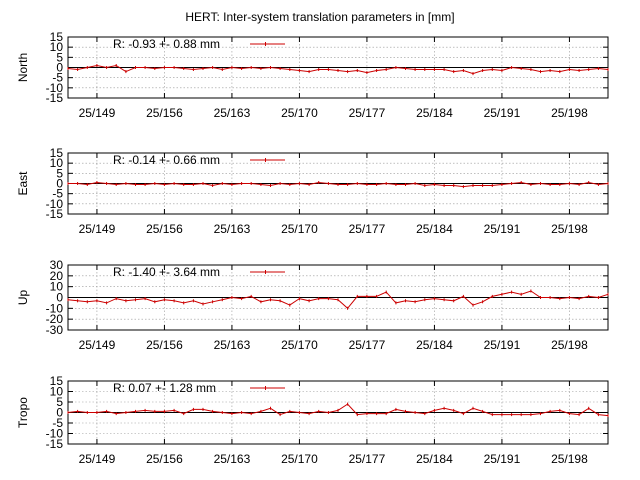  What do you see at coordinates (23, 183) in the screenshot?
I see `y-axis-label: East` at bounding box center [23, 183].